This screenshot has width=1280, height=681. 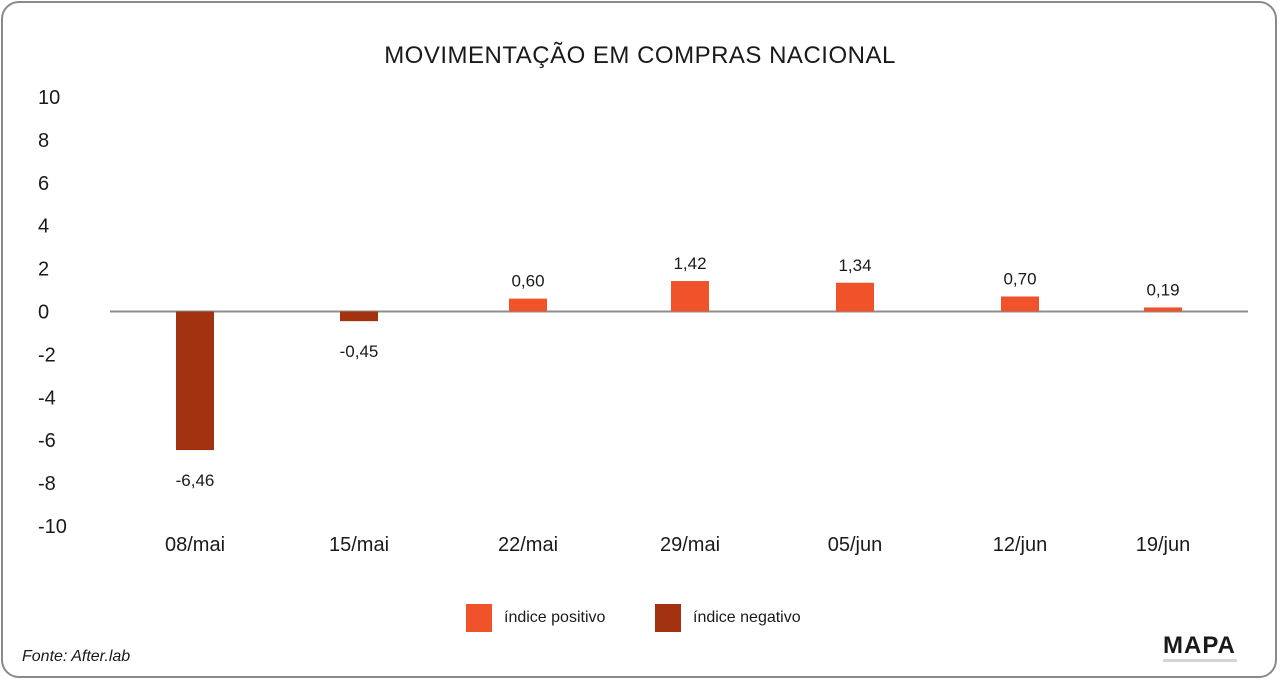 I want to click on bar-19/jun, so click(x=1163, y=309).